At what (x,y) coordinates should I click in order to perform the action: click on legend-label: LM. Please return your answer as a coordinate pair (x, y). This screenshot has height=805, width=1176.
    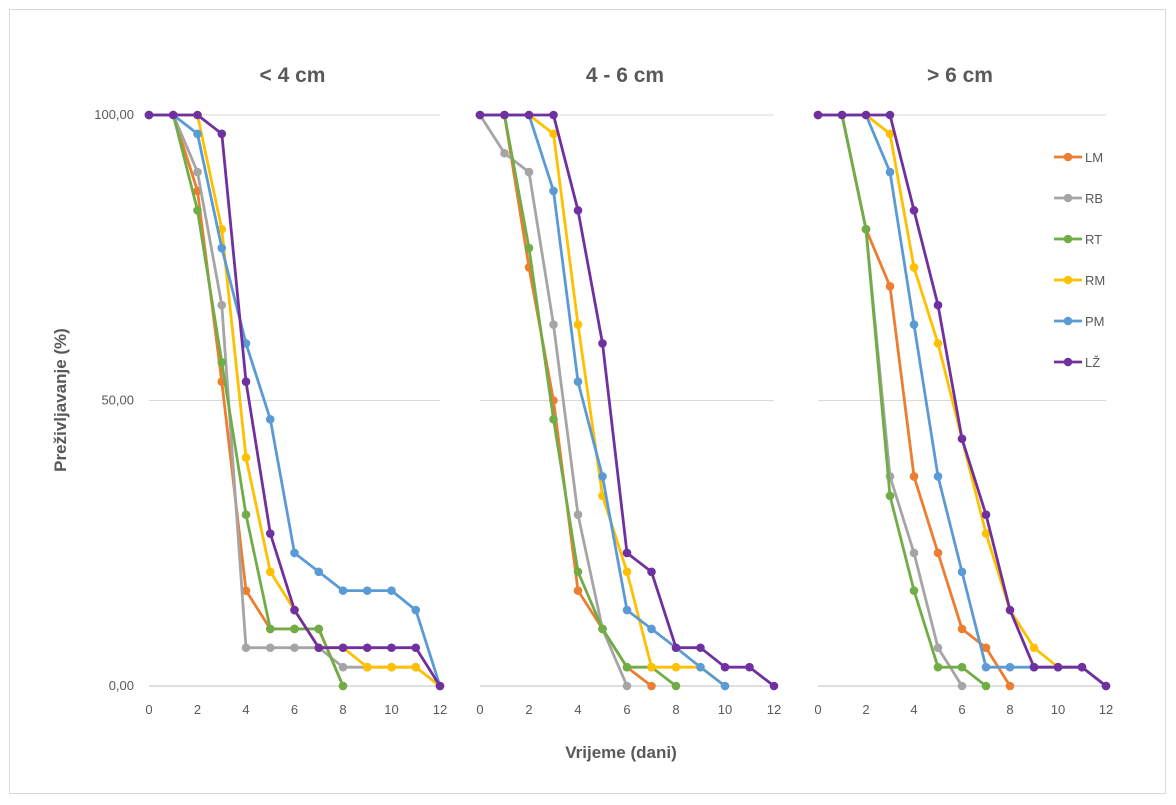
    Looking at the image, I should click on (1094, 157).